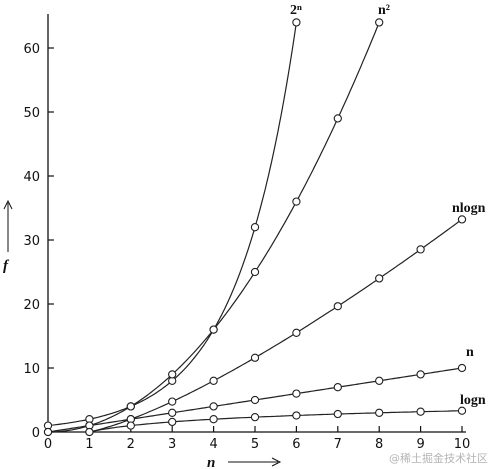  I want to click on x-tick-label: 1, so click(89, 444).